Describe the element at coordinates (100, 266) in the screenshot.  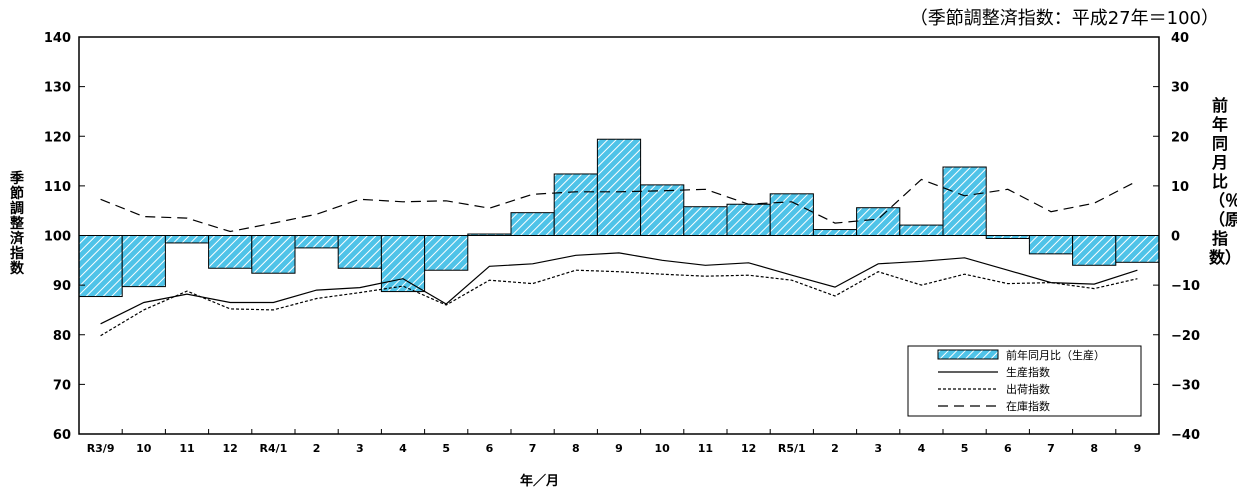
I see `bar-R3/9` at that location.